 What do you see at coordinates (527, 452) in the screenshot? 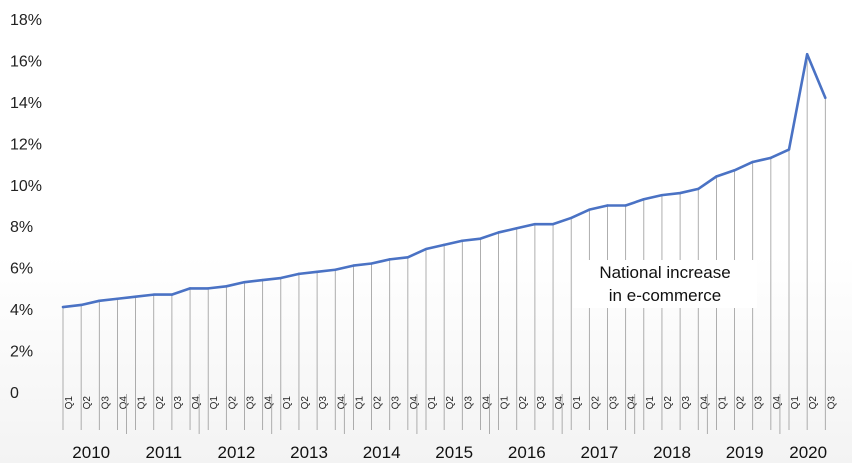
I see `year-label: 2016` at bounding box center [527, 452].